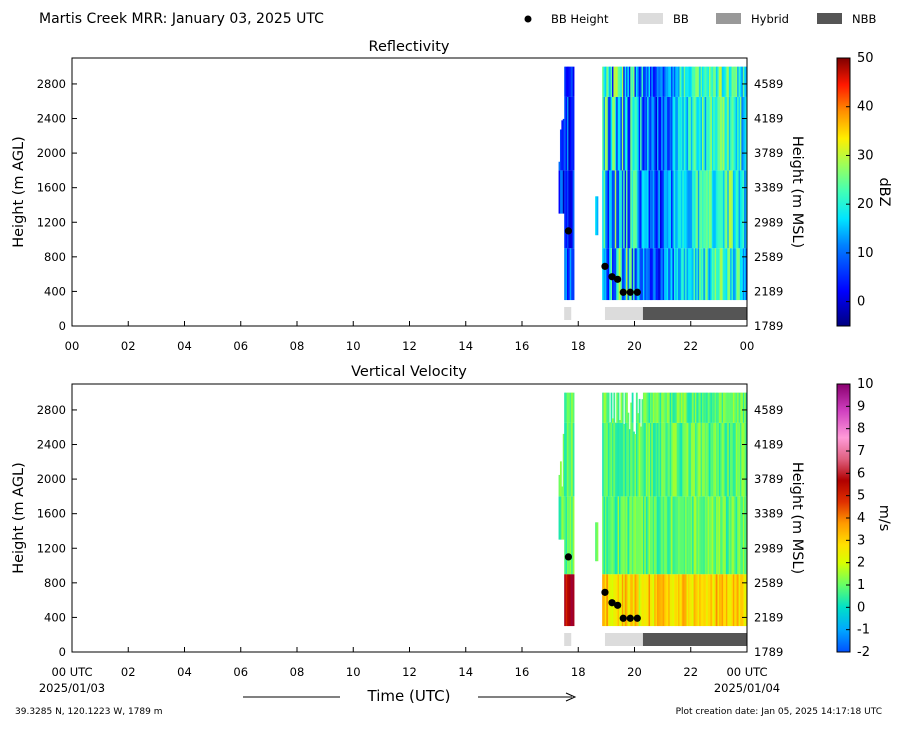  I want to click on x-tick-label: 22, so click(690, 346).